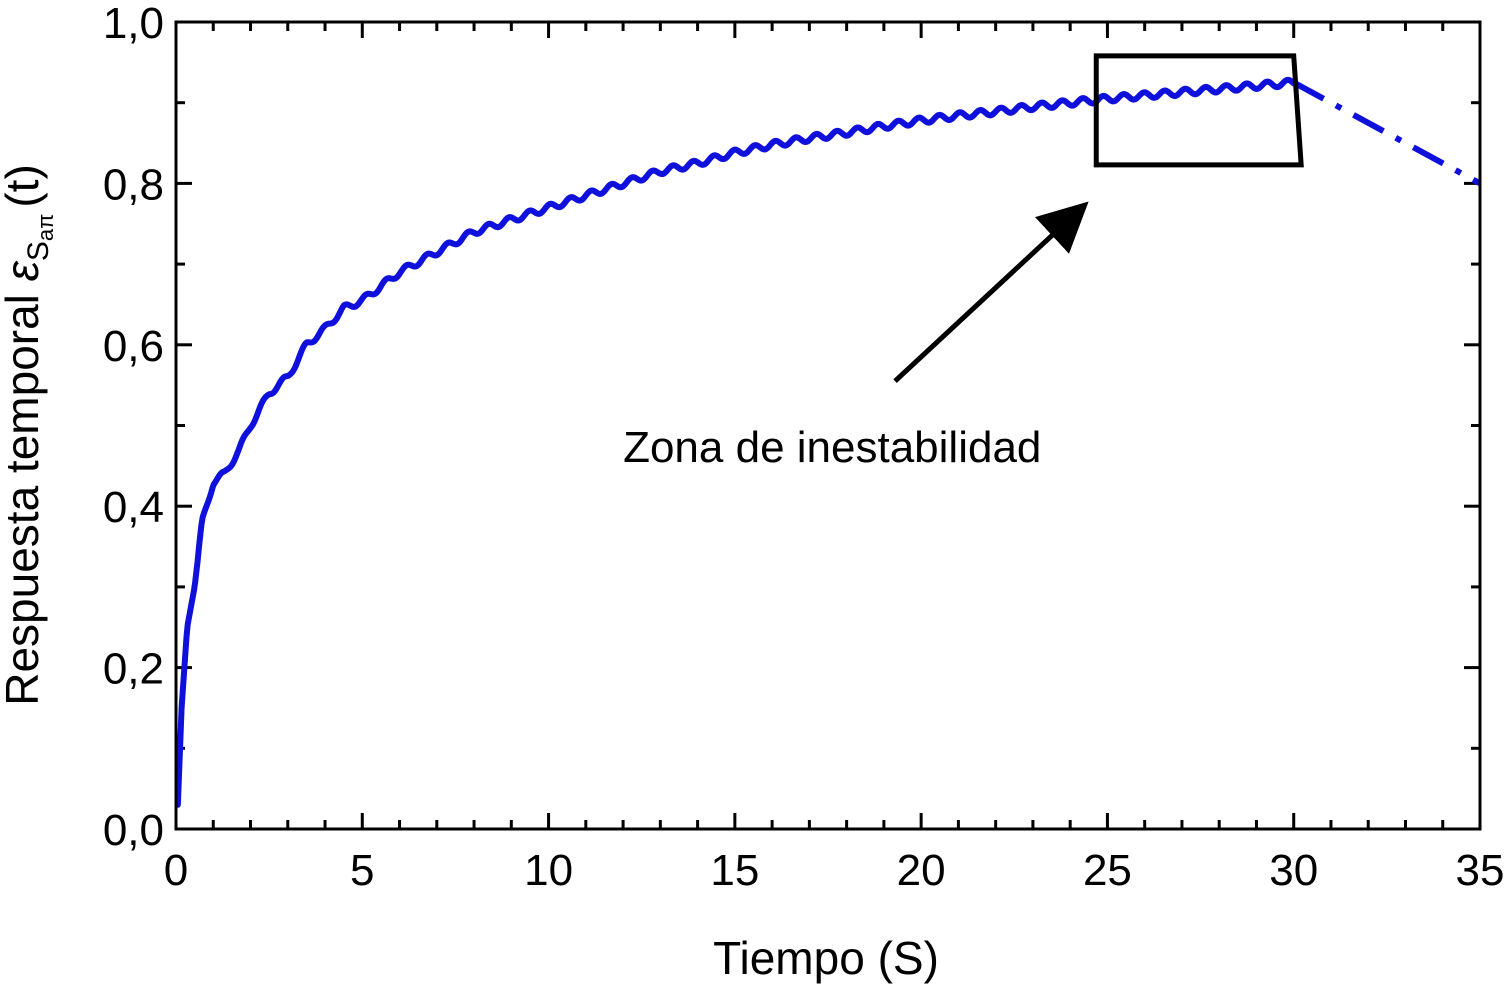 The width and height of the screenshot is (1505, 984). Describe the element at coordinates (133, 24) in the screenshot. I see `y-tick-label: 1,0` at that location.